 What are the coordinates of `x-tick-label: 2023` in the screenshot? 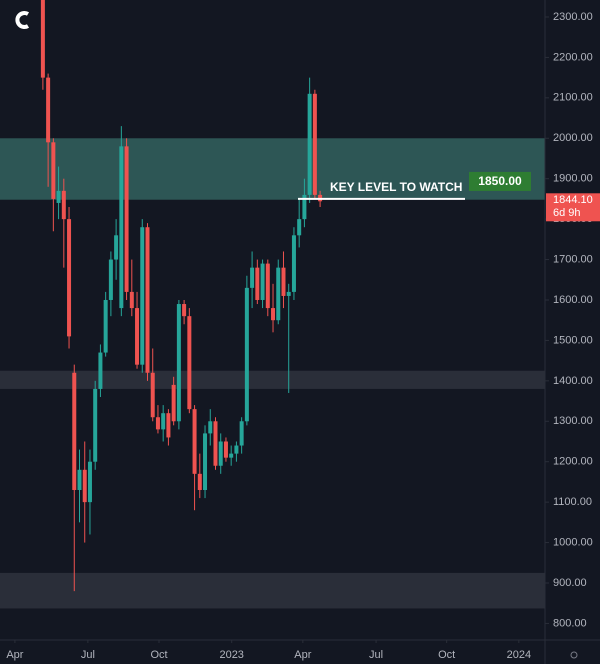 It's located at (231, 655).